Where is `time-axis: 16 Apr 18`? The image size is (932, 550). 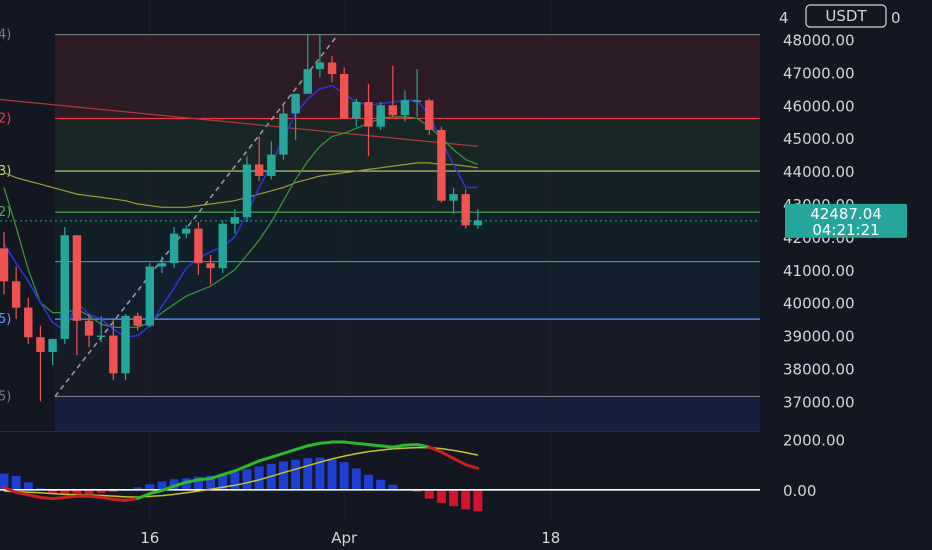
time-axis: 16 Apr 18 is located at coordinates (350, 538).